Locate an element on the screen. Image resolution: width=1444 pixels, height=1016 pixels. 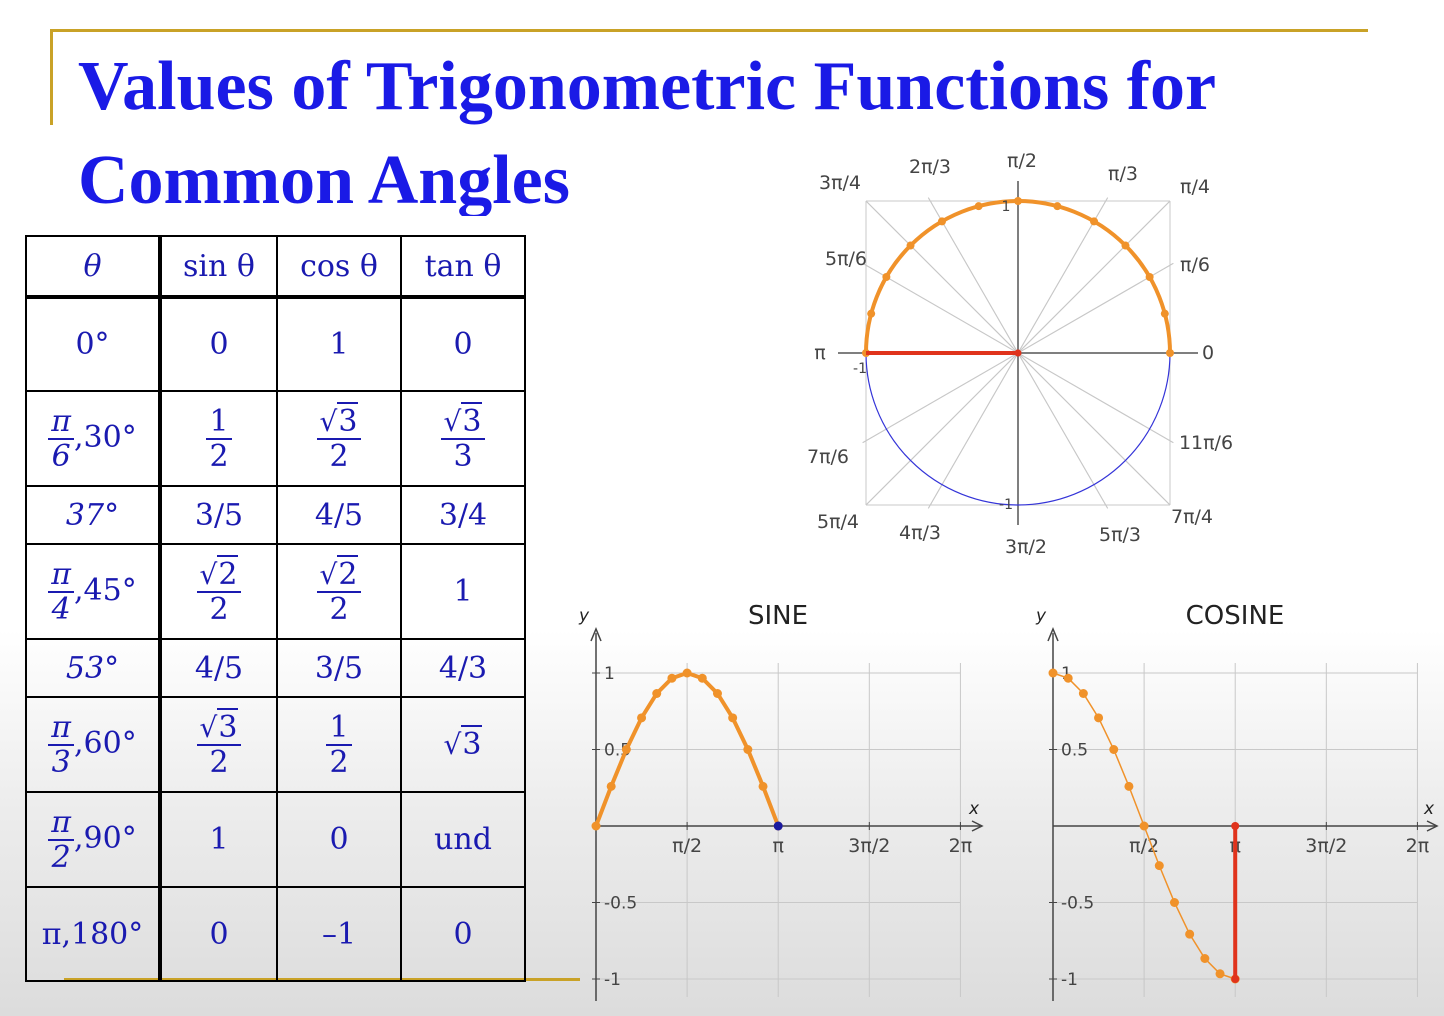
cos-cell: –1 is located at coordinates (339, 934).